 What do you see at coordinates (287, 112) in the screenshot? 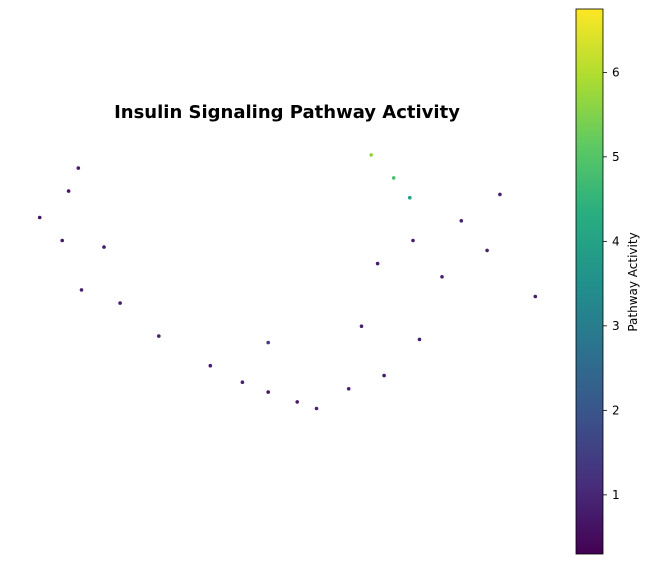
I see `chart-title: Insulin Signaling Pathway Activity` at bounding box center [287, 112].